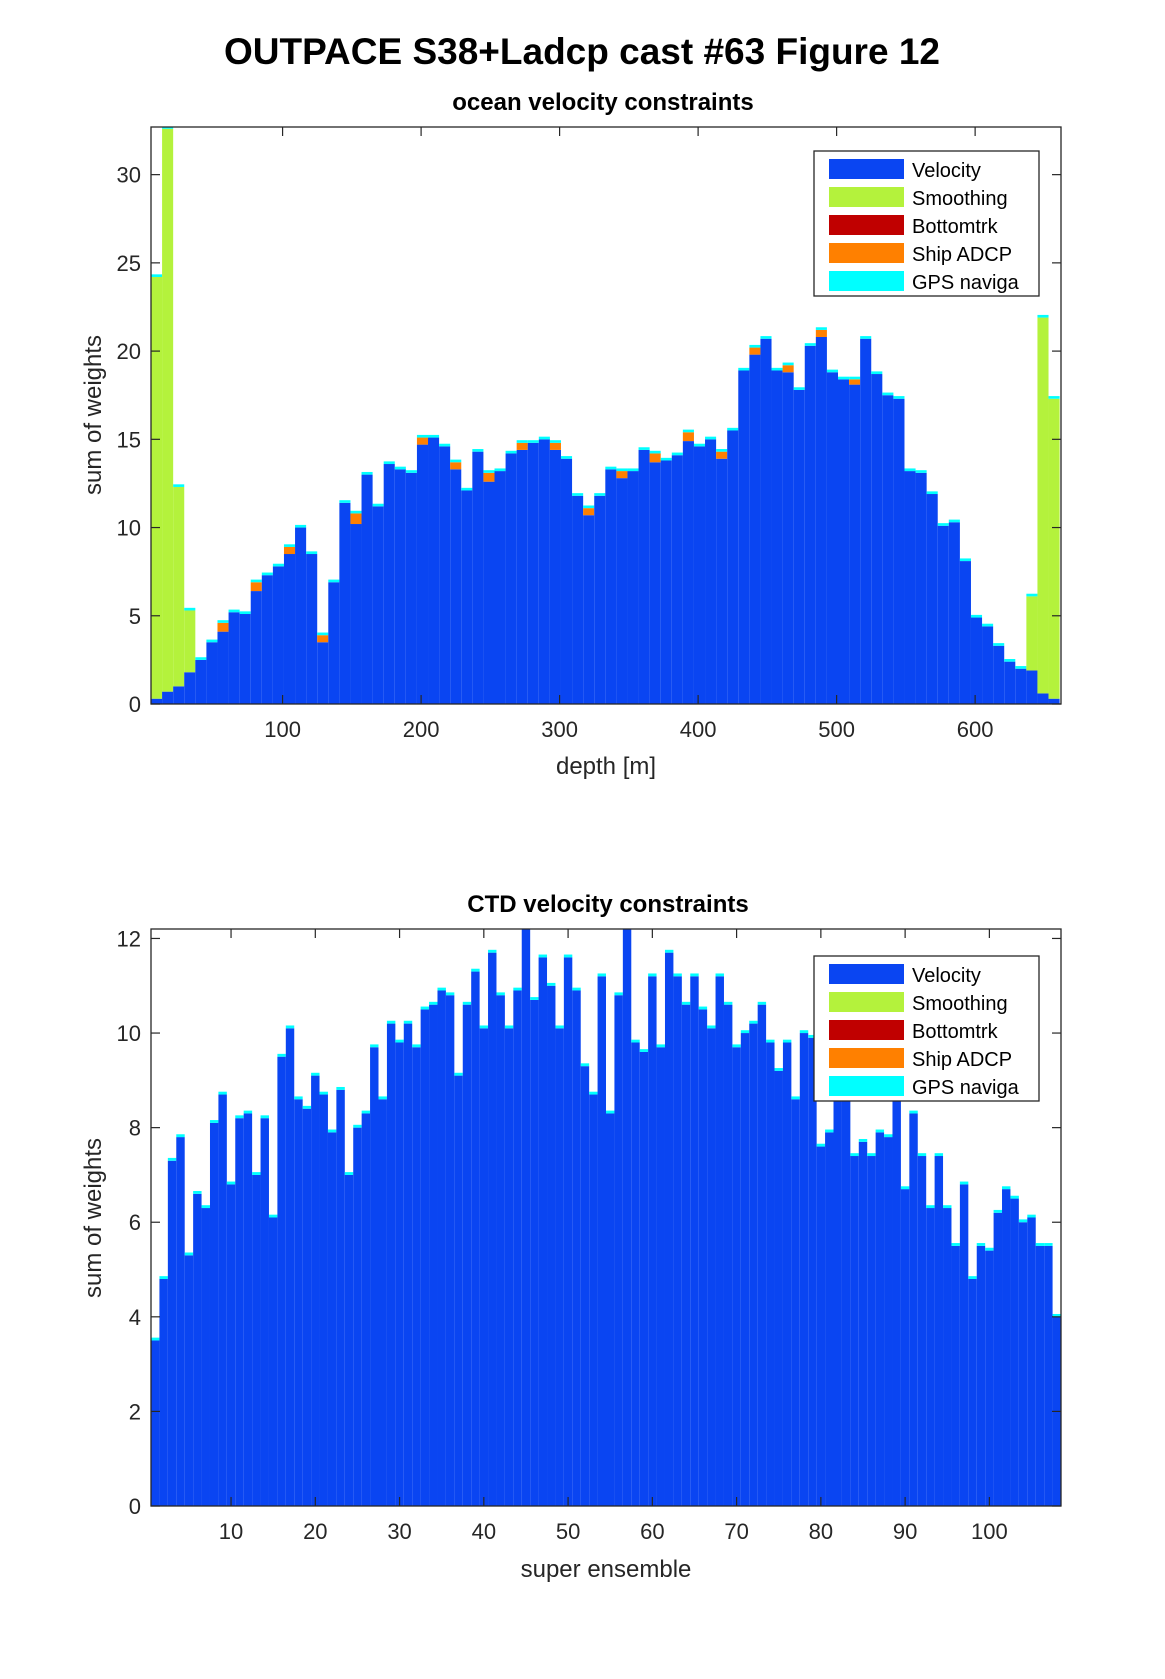  Describe the element at coordinates (606, 1569) in the screenshot. I see `ctd-velocity-xlabel: super ensemble` at that location.